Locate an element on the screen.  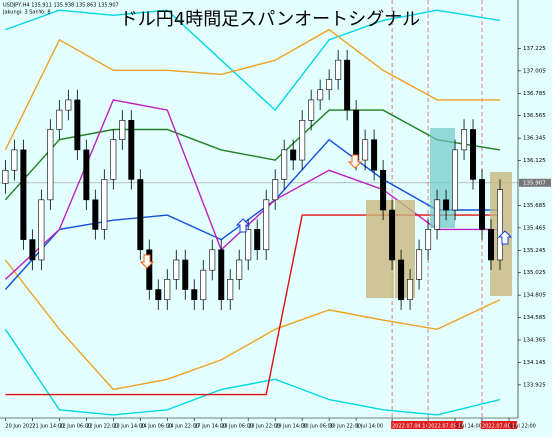
x-tick-label: 24 Jun 06:00 is located at coordinates (156, 427).